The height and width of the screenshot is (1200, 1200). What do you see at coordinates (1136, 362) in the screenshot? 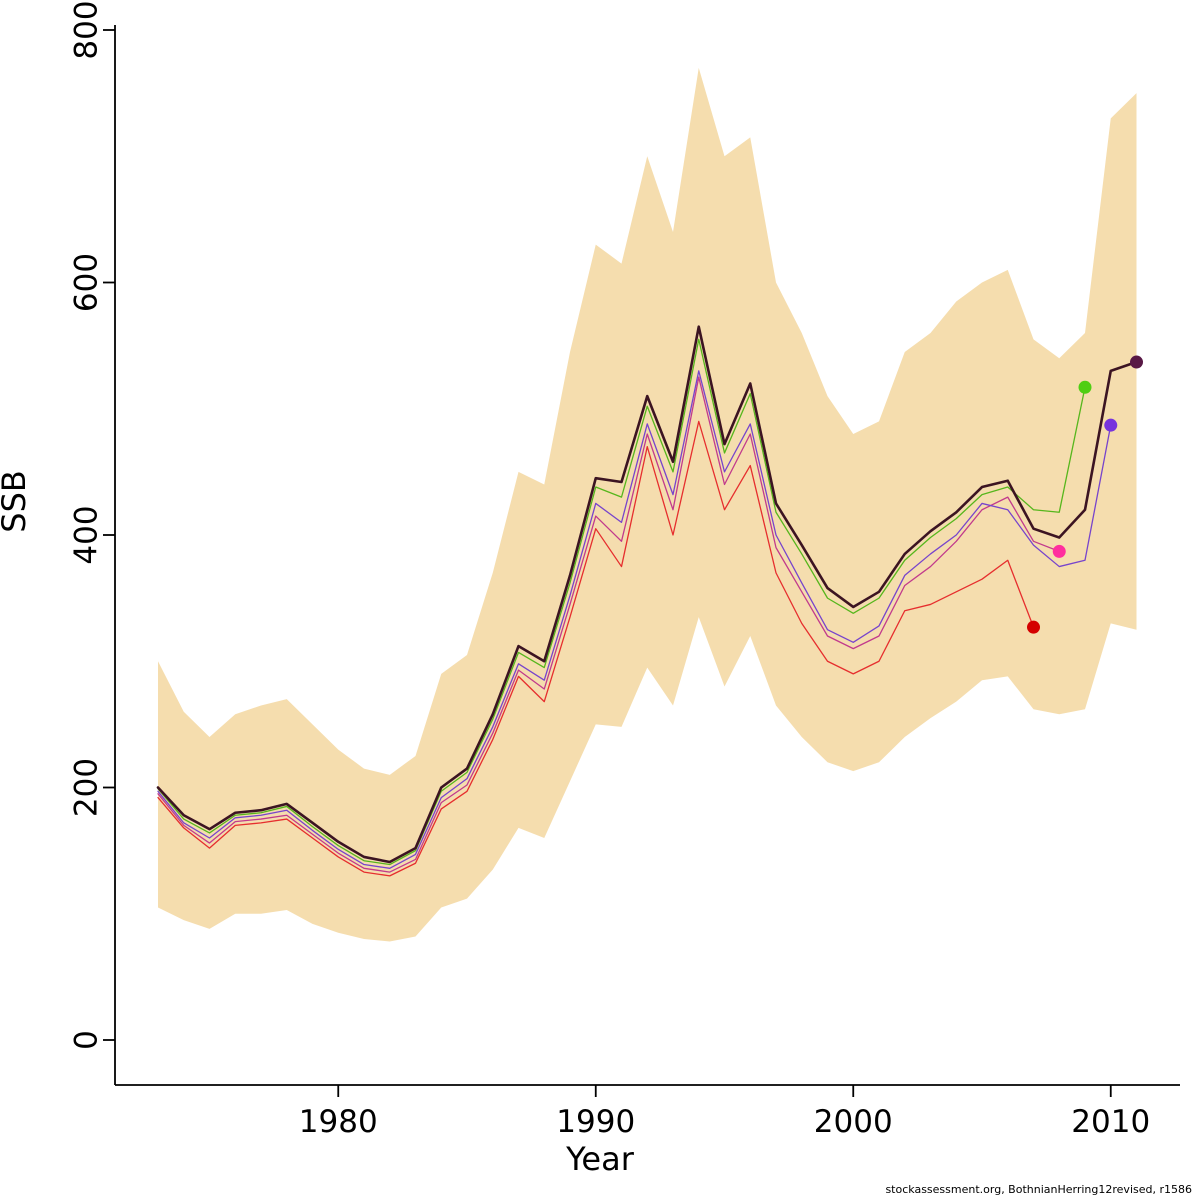
I see `final-2011-end-dot` at bounding box center [1136, 362].